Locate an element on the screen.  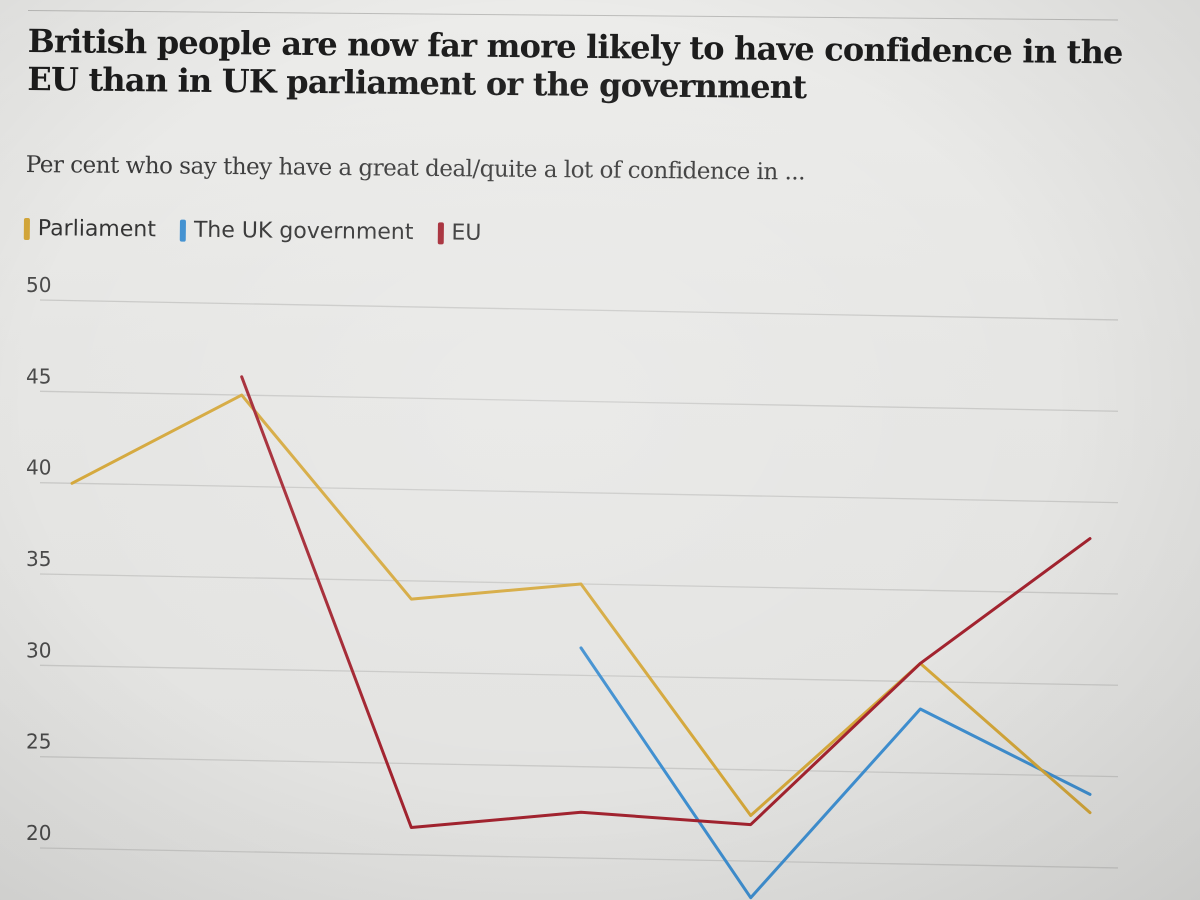
y-tick-label-45: 45 is located at coordinates (38, 376).